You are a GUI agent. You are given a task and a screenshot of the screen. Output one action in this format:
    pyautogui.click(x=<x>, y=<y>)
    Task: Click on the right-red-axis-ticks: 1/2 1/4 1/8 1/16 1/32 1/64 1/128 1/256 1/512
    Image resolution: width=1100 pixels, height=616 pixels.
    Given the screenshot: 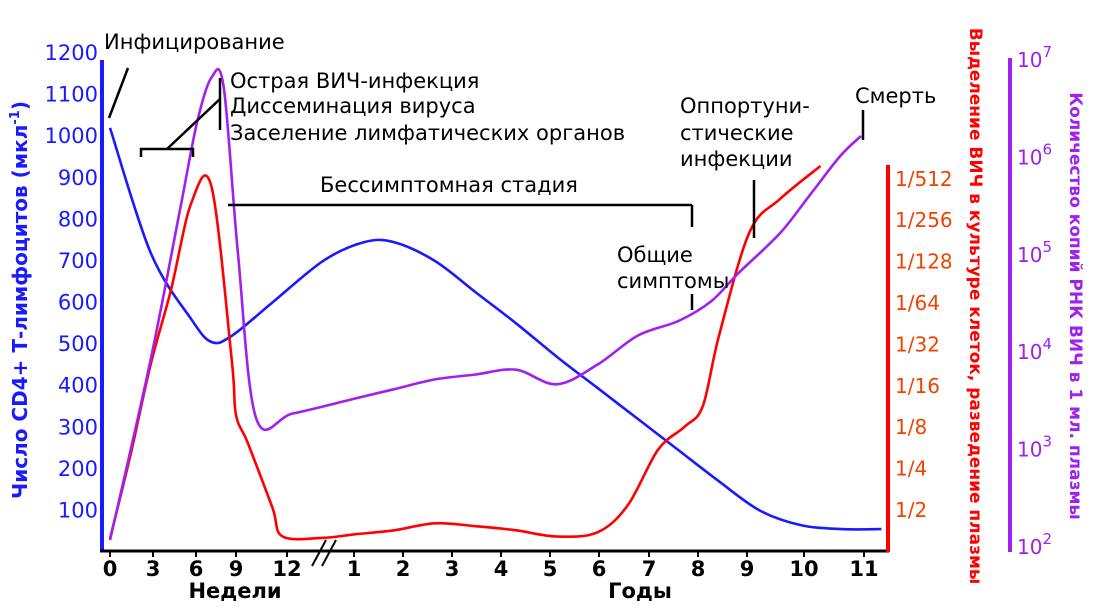 What is the action you would take?
    pyautogui.click(x=924, y=344)
    